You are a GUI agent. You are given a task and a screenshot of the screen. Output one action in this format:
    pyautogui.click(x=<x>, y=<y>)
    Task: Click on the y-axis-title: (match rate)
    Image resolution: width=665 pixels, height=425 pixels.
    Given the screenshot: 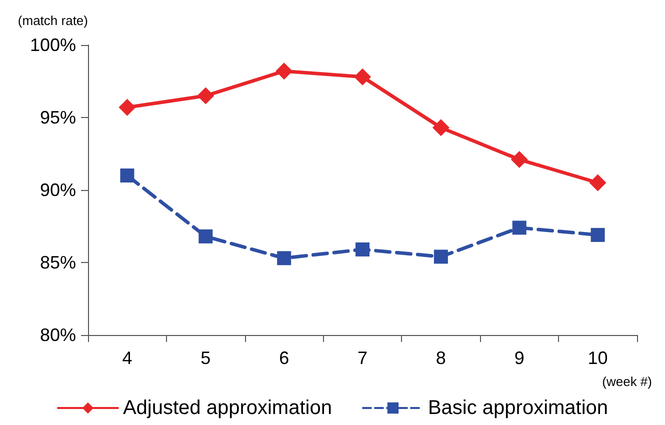 What is the action you would take?
    pyautogui.click(x=53, y=20)
    